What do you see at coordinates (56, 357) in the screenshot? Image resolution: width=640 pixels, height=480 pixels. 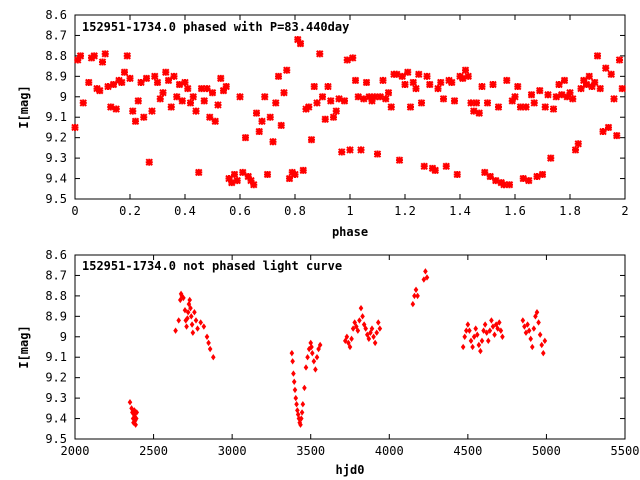 I see `y-tick-label: 9.1` at bounding box center [56, 357].